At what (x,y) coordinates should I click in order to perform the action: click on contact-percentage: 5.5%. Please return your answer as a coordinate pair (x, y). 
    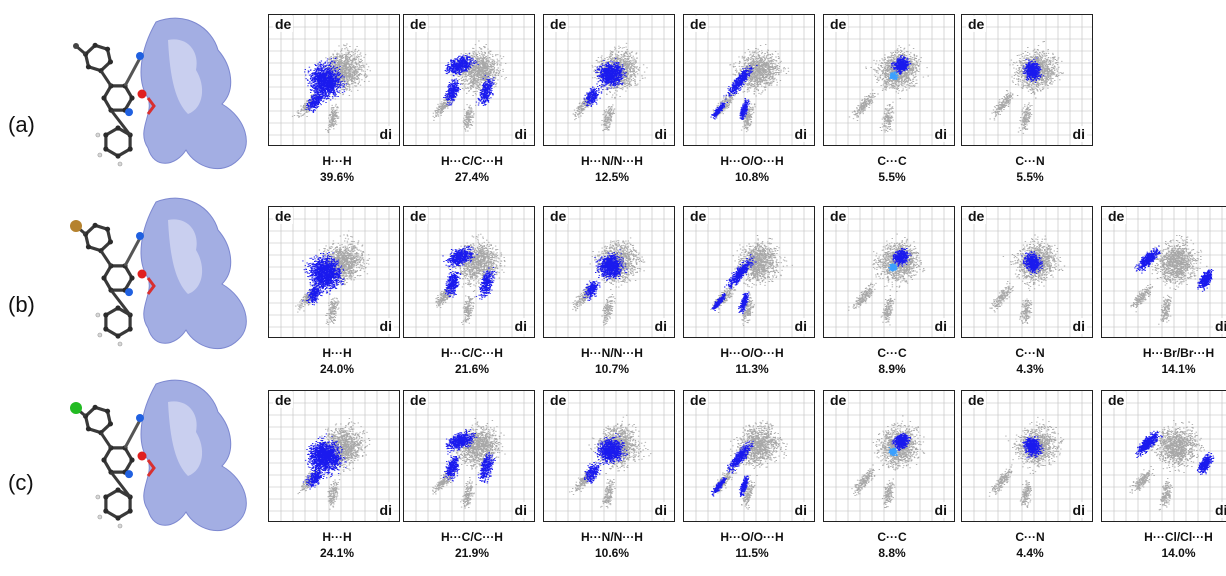
    Looking at the image, I should click on (892, 177).